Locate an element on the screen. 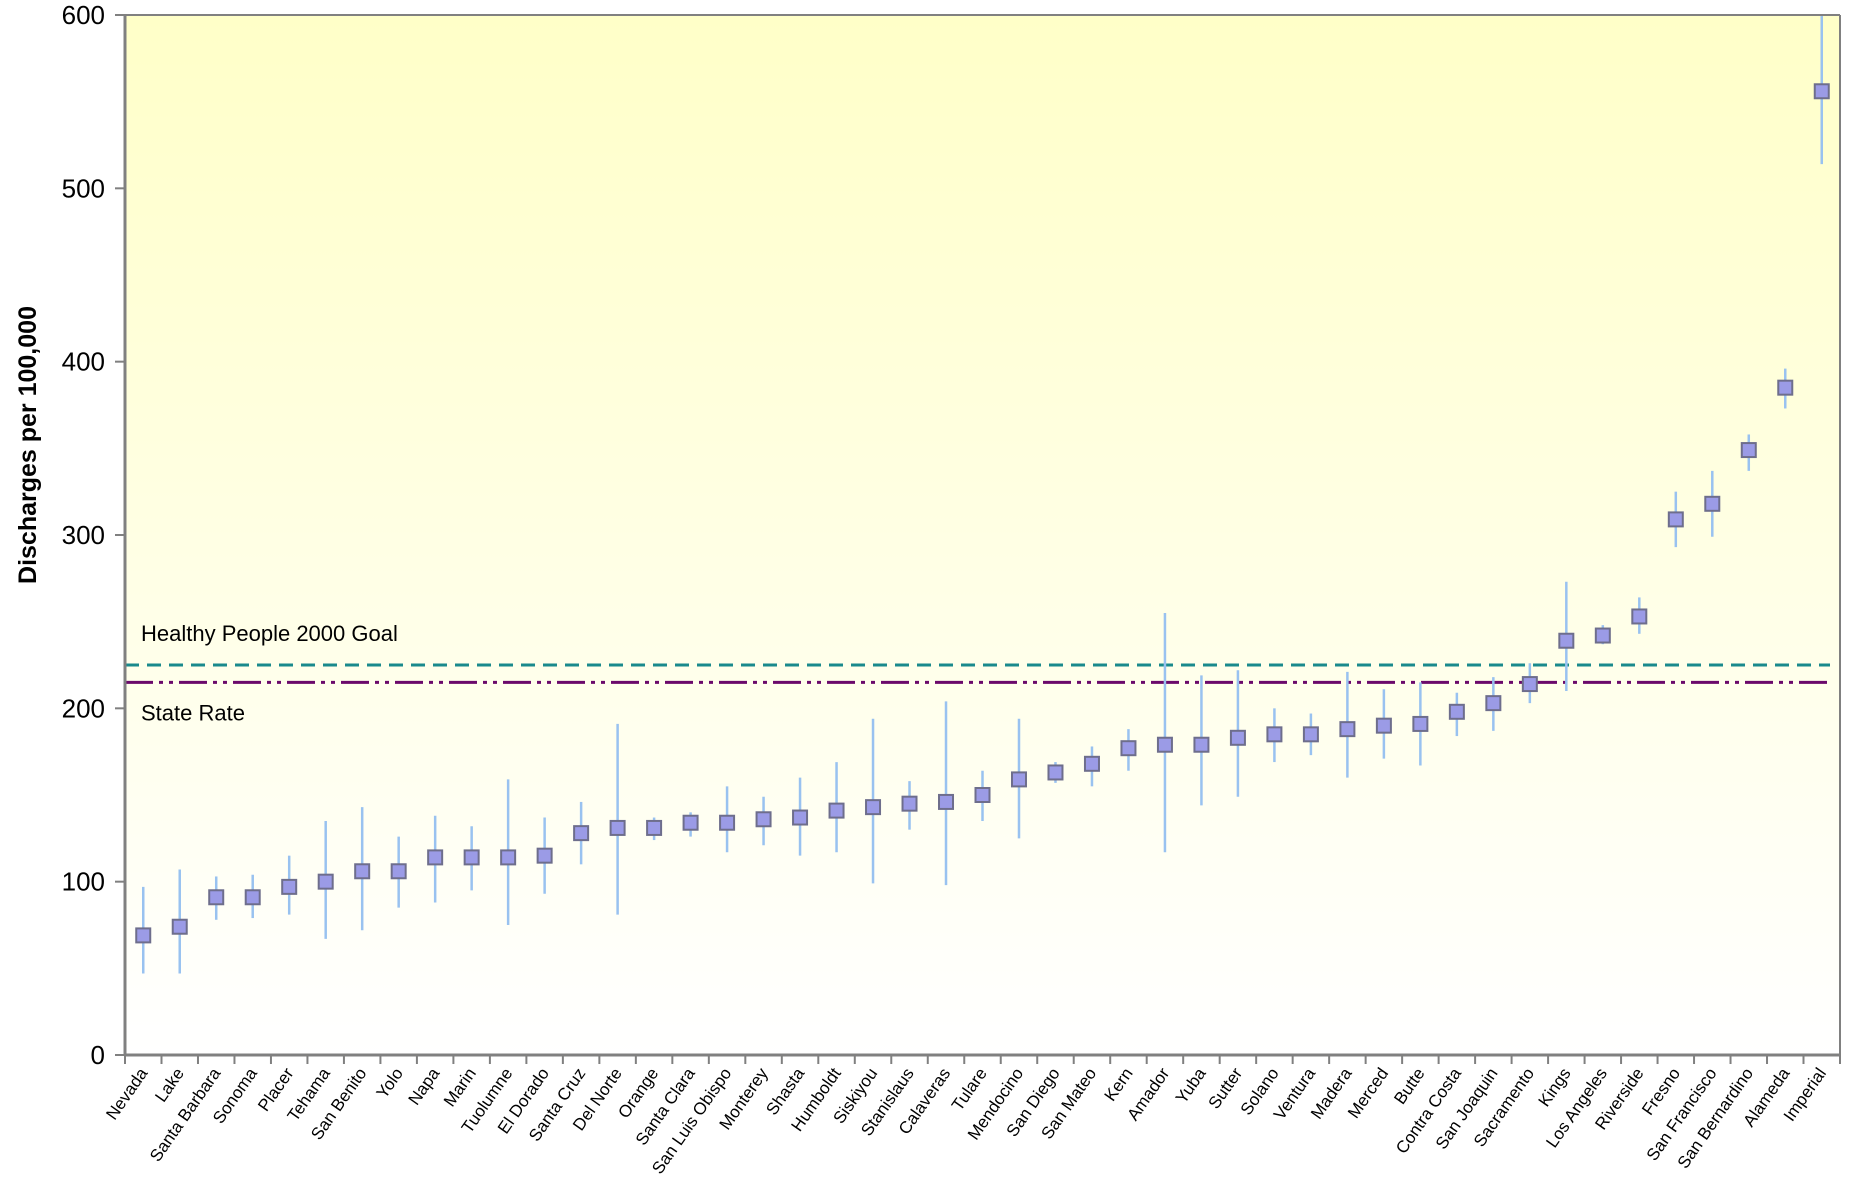 The image size is (1849, 1195). reference-line-label: Healthy People 2000 Goal is located at coordinates (269, 633).